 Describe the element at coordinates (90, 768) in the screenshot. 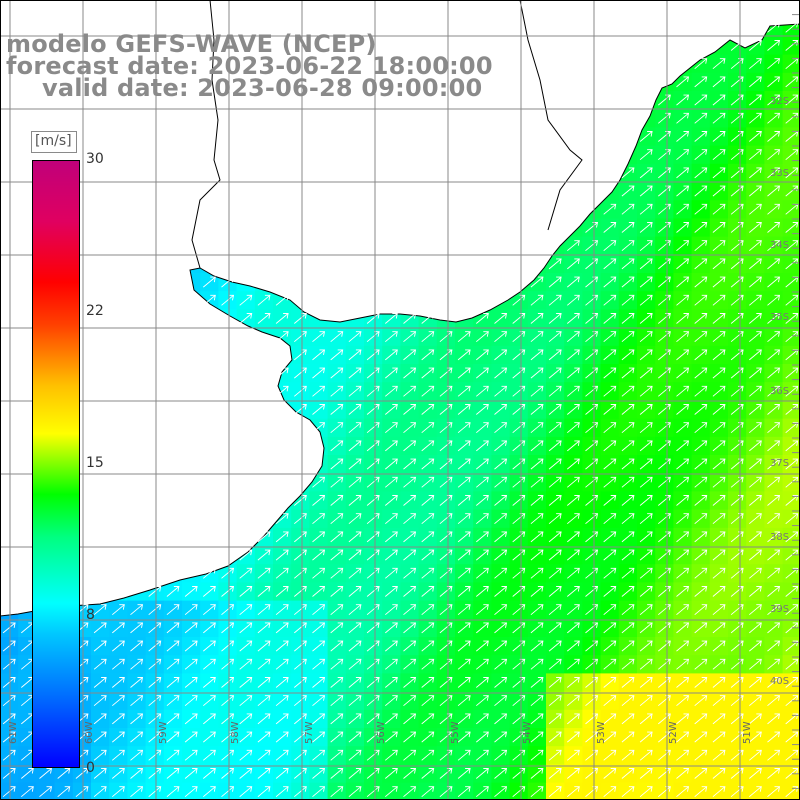

I see `colorbar-tick-0: 0` at that location.